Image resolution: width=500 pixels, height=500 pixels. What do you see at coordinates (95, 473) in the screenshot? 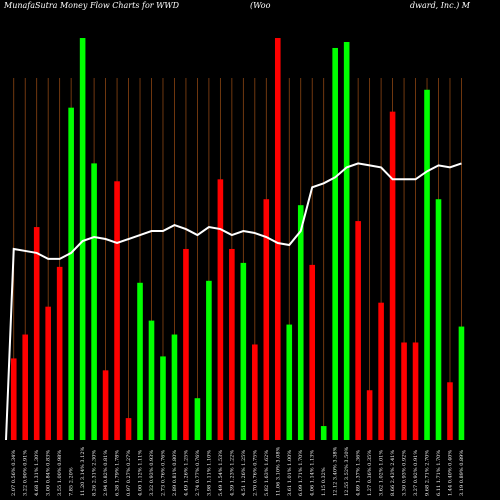
I see `x-tick-label: 8.26 2.31% 2.30%` at bounding box center [95, 473].